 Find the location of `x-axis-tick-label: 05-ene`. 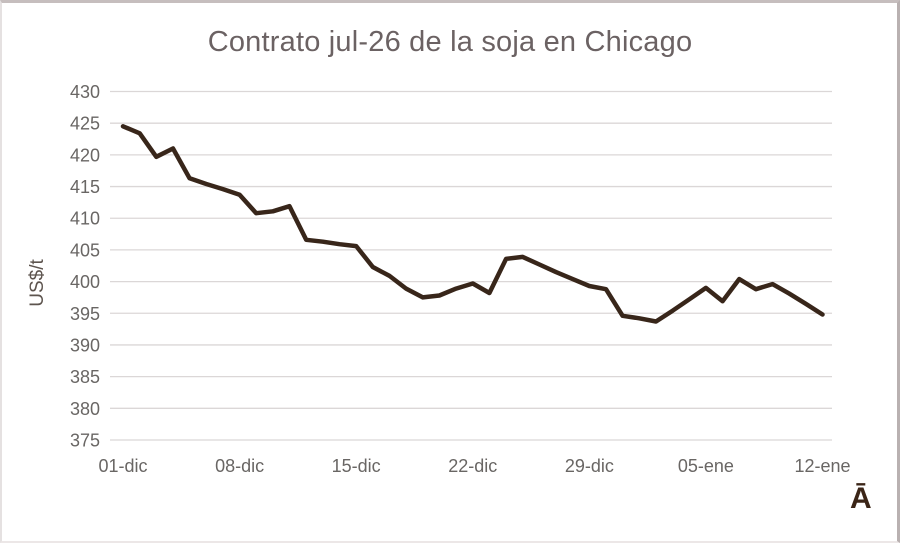

x-axis-tick-label: 05-ene is located at coordinates (706, 466).